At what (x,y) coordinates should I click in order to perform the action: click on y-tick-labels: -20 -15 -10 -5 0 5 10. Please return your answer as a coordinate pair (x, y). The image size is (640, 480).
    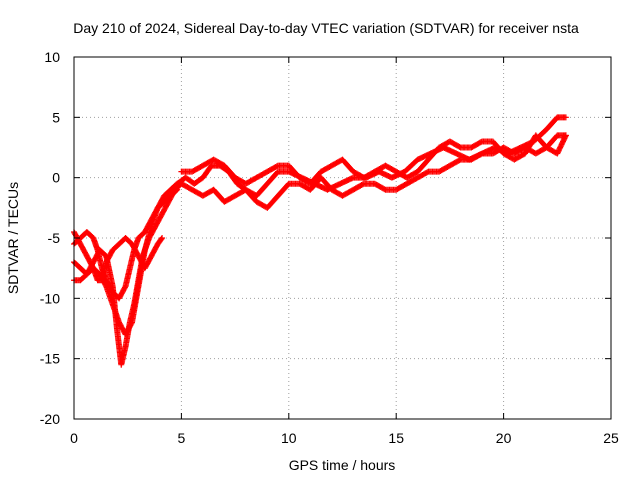
    Looking at the image, I should click on (50, 238).